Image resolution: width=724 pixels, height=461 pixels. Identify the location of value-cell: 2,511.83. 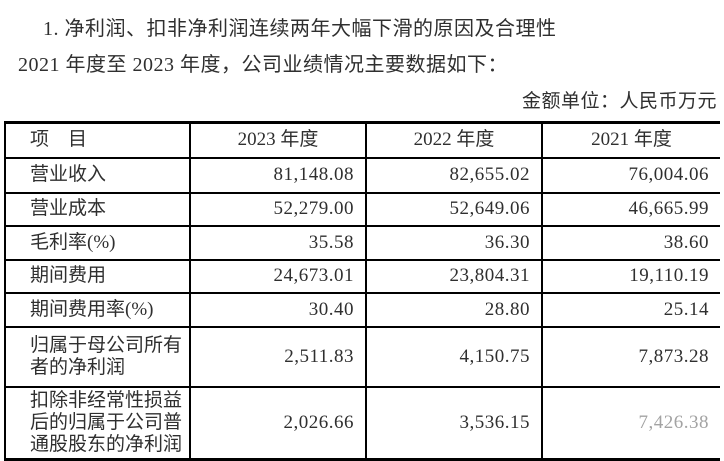
(278, 357).